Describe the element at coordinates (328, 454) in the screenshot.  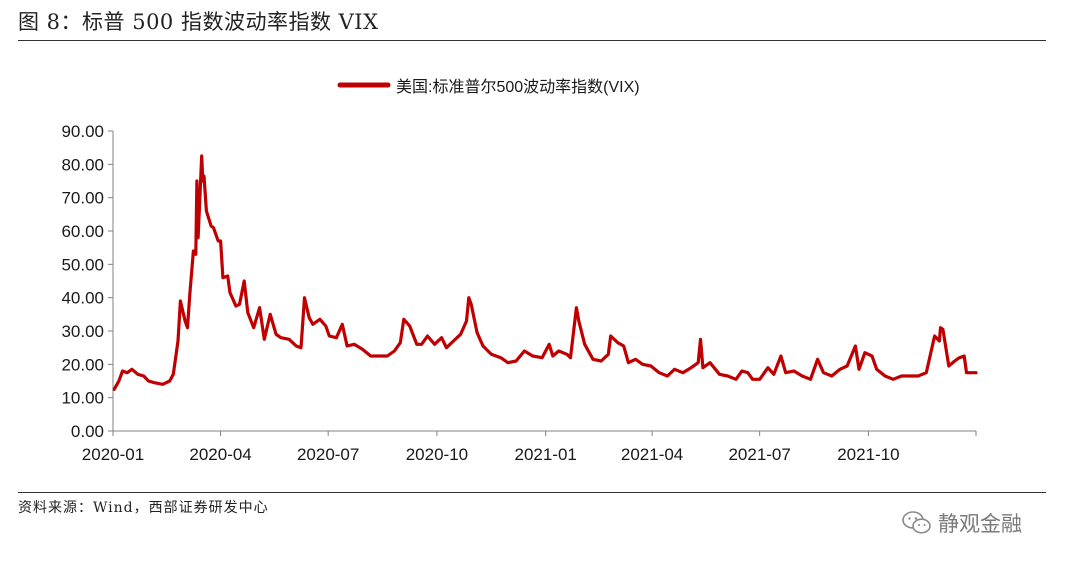
I see `x-tick-label: 2020-07` at that location.